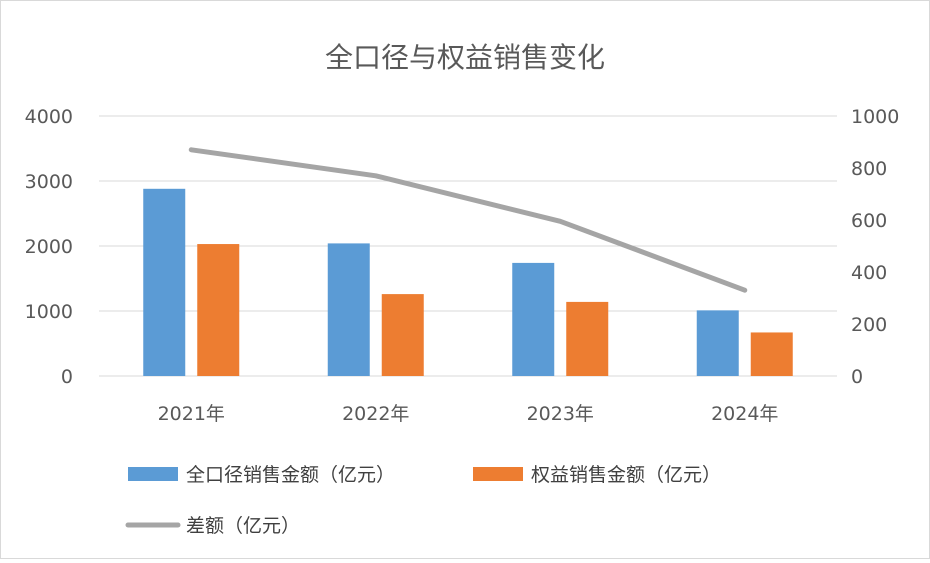 Image resolution: width=930 pixels, height=563 pixels. What do you see at coordinates (465, 57) in the screenshot?
I see `chart-title: 全口径与权益销售变化` at bounding box center [465, 57].